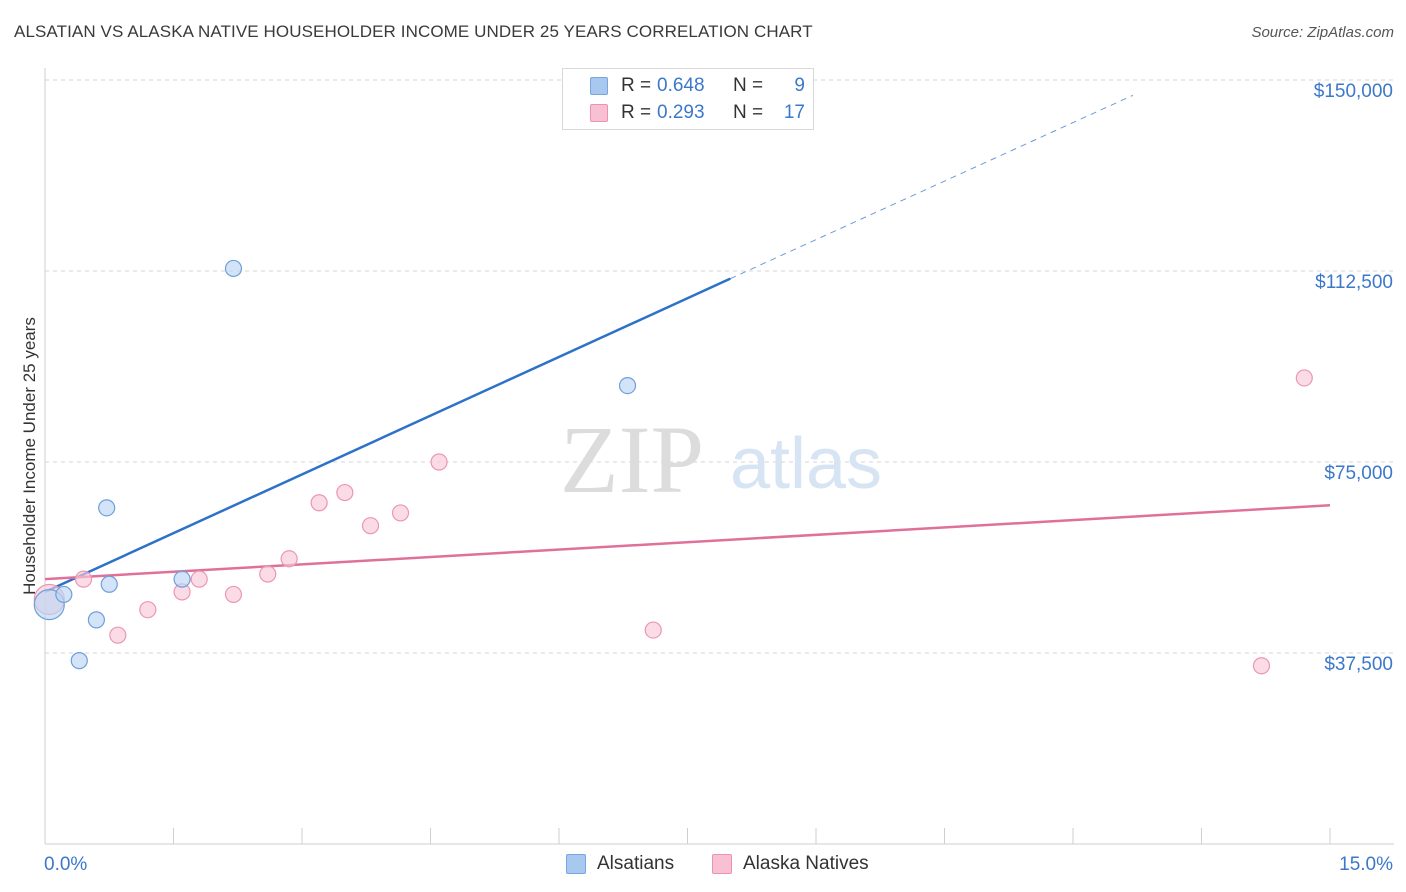 This screenshot has height=892, width=1406. Describe the element at coordinates (65, 864) in the screenshot. I see `x-tick-label: 0.0%` at that location.